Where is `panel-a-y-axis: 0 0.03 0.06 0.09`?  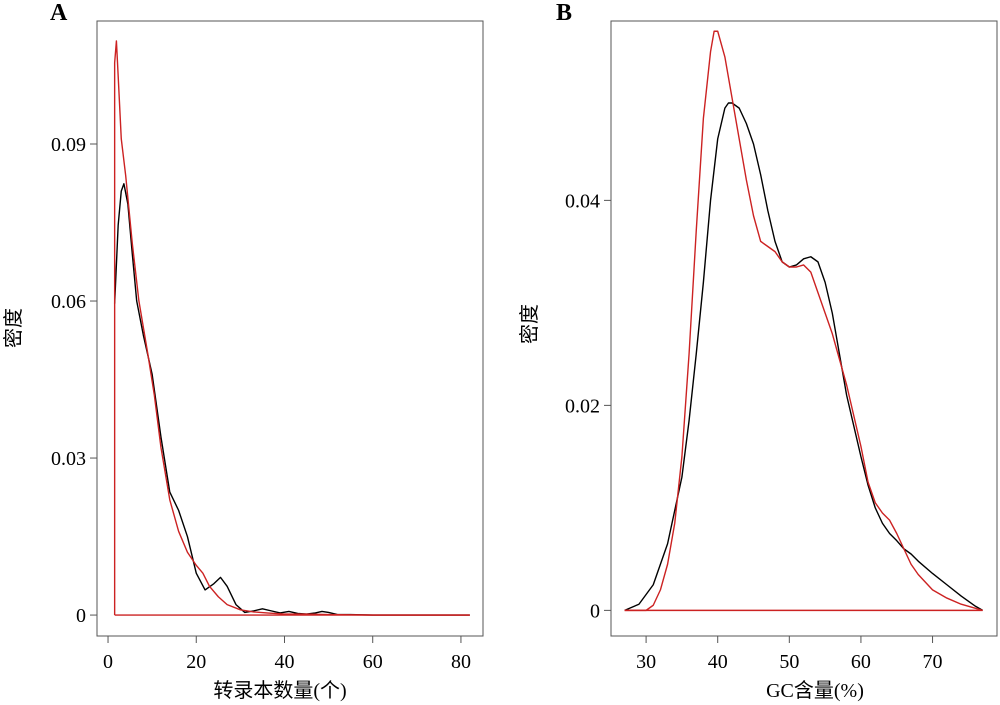
panel-a-y-axis: 0 0.03 0.06 0.09 is located at coordinates (74, 380).